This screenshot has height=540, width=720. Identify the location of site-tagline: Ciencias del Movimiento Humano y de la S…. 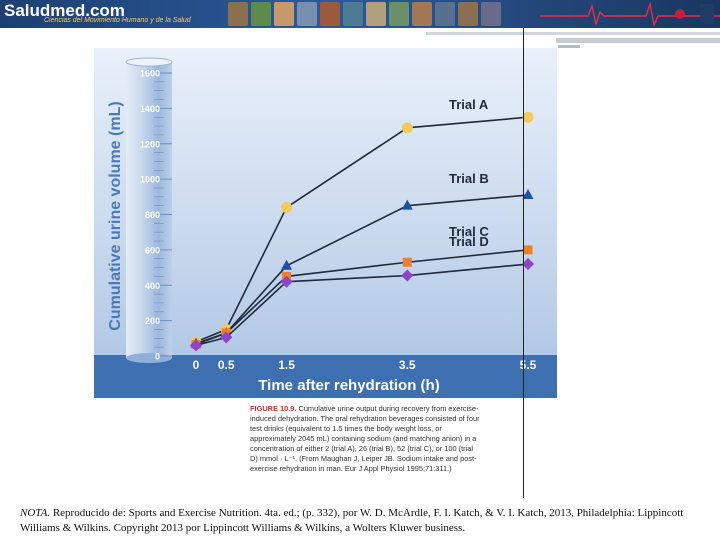
(117, 20).